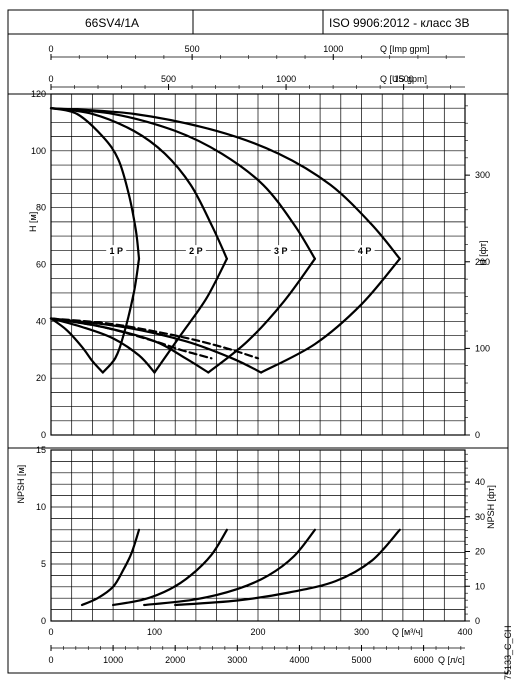 This screenshot has height=683, width=517. I want to click on npsh-y2-tick-label: 10, so click(480, 586).